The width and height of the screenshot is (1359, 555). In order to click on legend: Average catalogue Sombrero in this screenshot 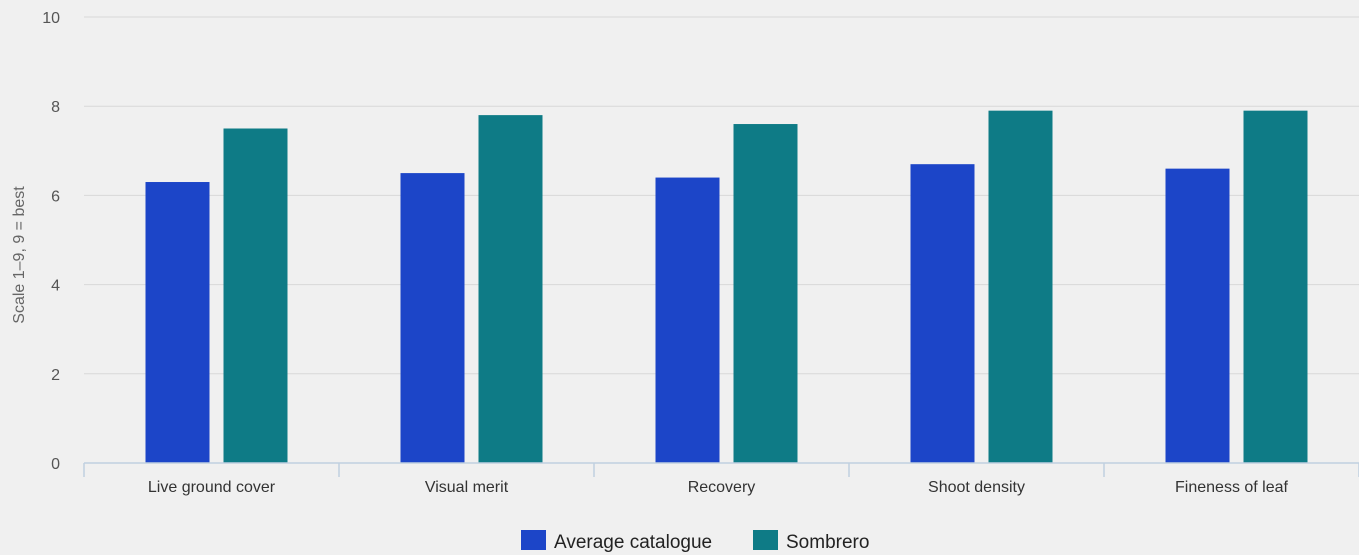, I will do `click(695, 541)`.